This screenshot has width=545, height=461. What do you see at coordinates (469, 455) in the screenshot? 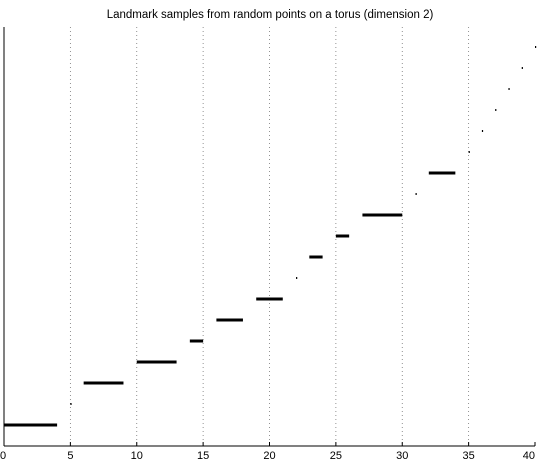
I see `x-tick-label: 35` at bounding box center [469, 455].